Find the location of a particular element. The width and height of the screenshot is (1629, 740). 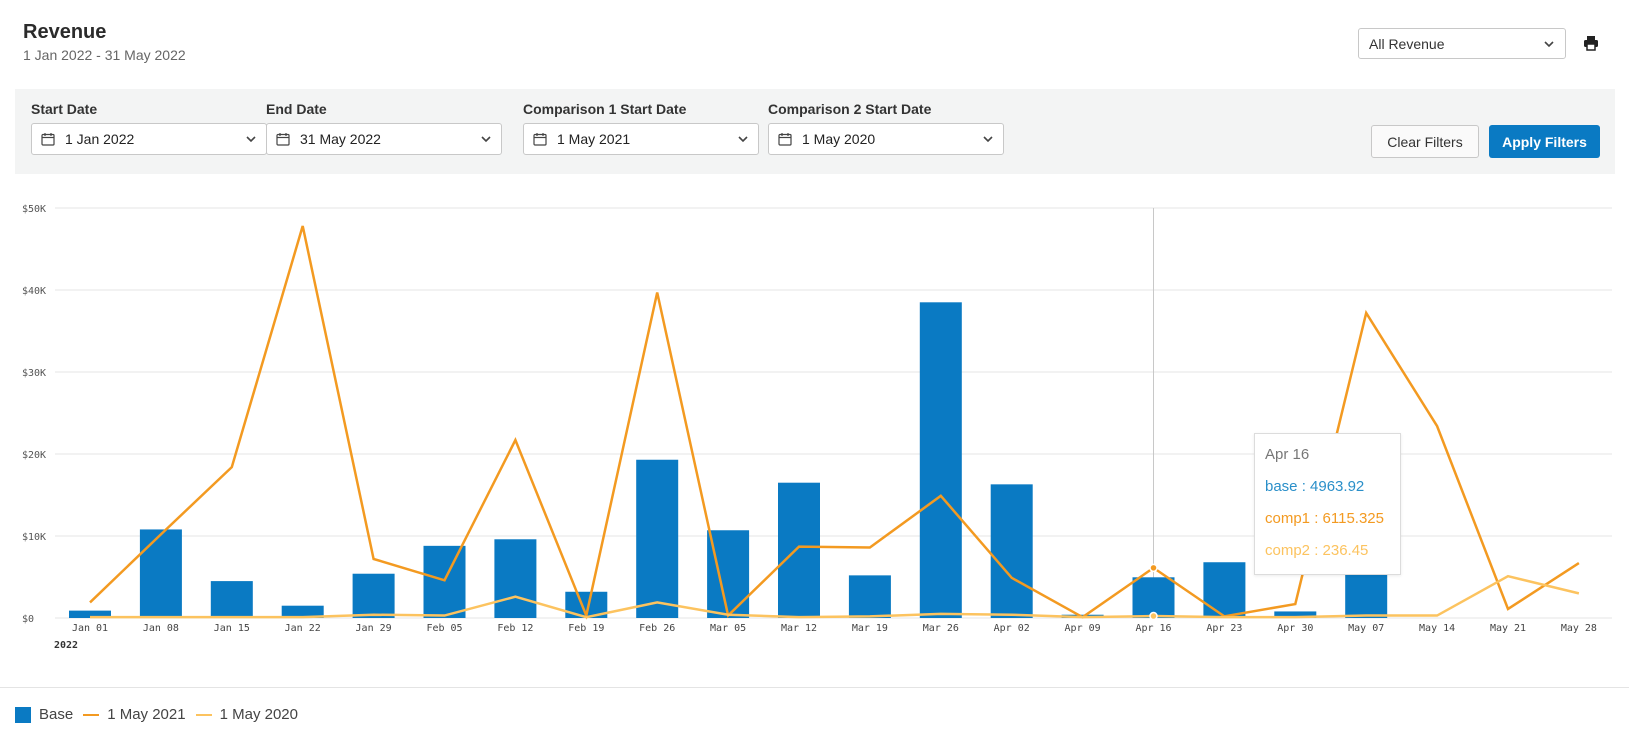

start-date-label: Start Date is located at coordinates (64, 109).